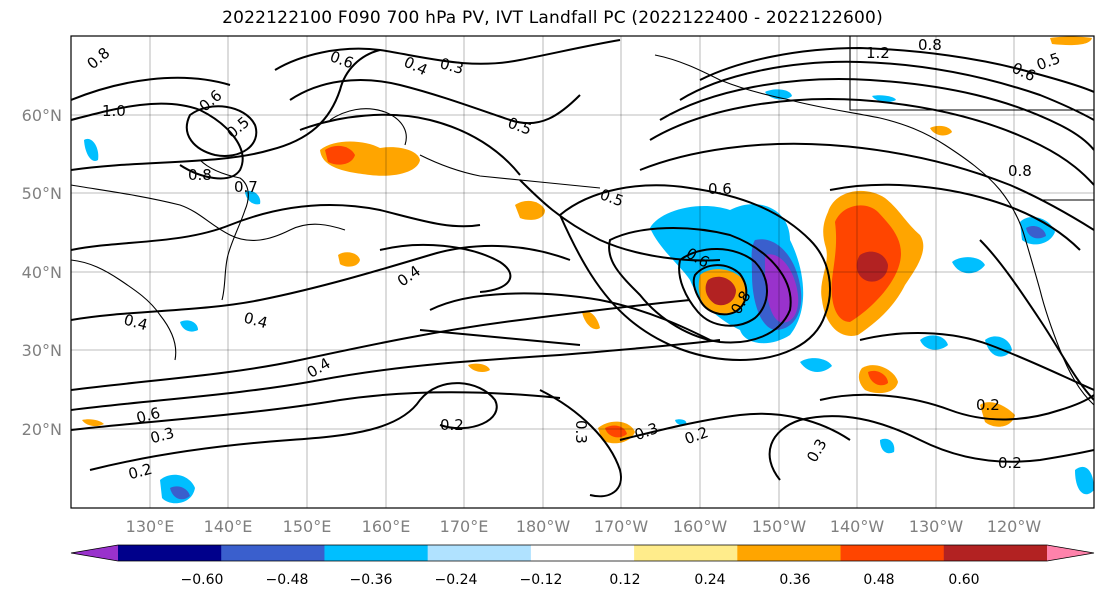 Image resolution: width=1105 pixels, height=601 pixels. I want to click on contour-label: 0.7, so click(246, 187).